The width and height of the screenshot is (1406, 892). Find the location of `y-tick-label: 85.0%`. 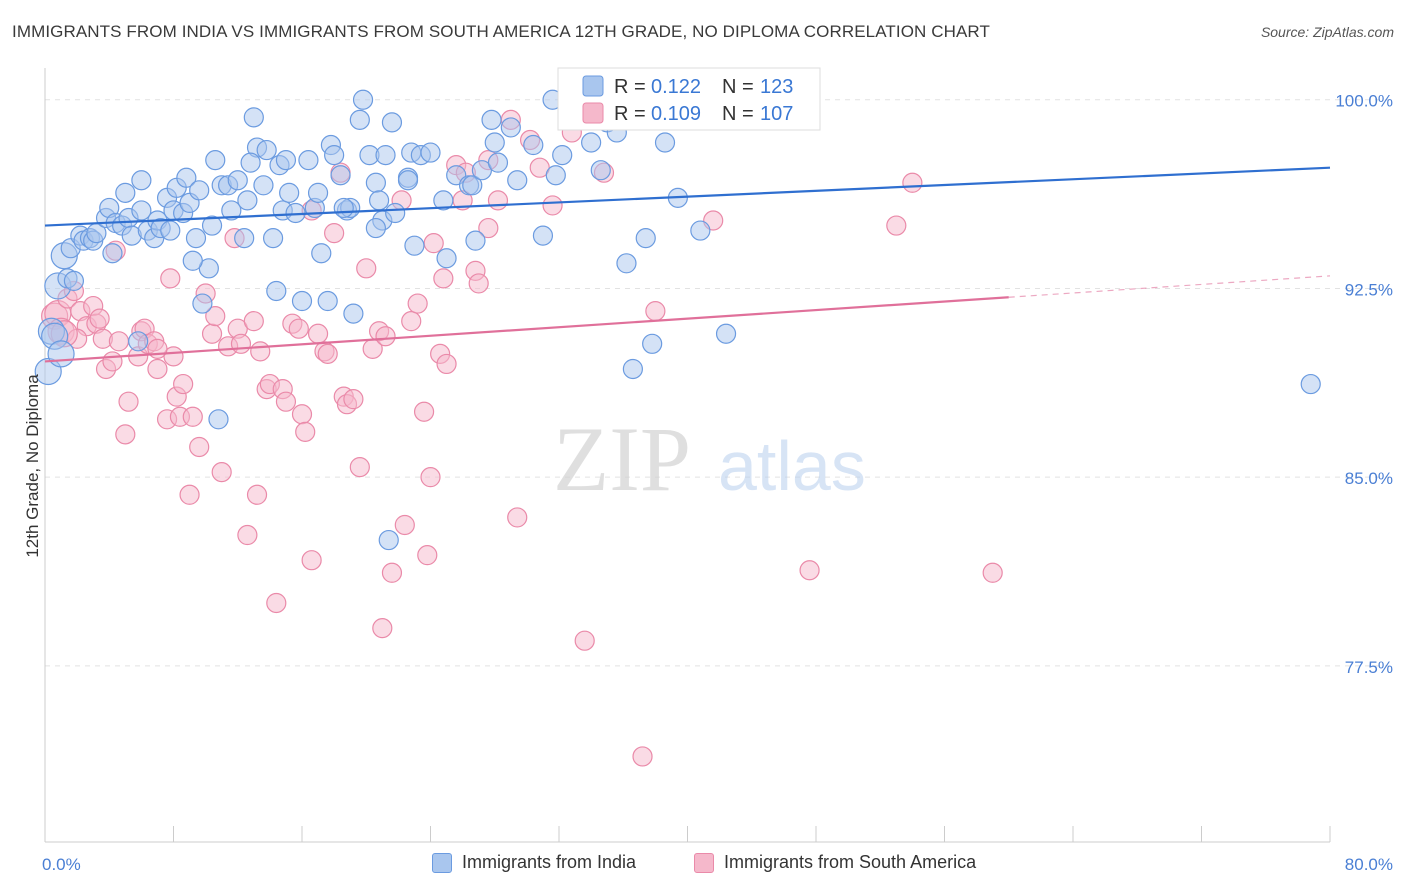

y-tick-label: 85.0% is located at coordinates (1369, 478).